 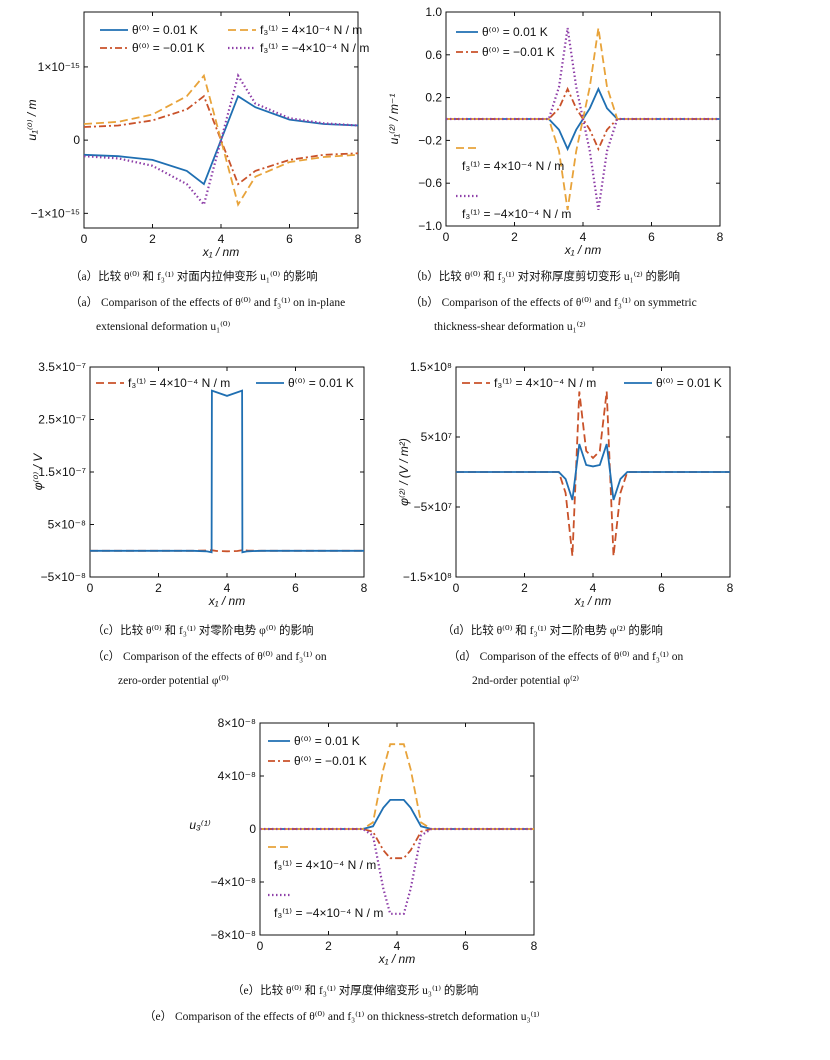 What do you see at coordinates (433, 55) in the screenshot?
I see `y-tick-label: 0.6` at bounding box center [433, 55].